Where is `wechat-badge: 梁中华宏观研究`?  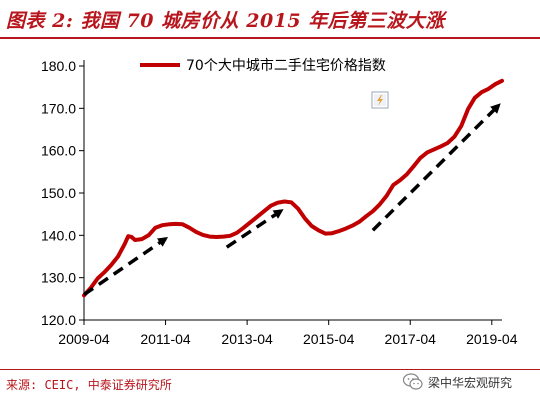
wechat-badge: 梁中华宏观研究 is located at coordinates (457, 382).